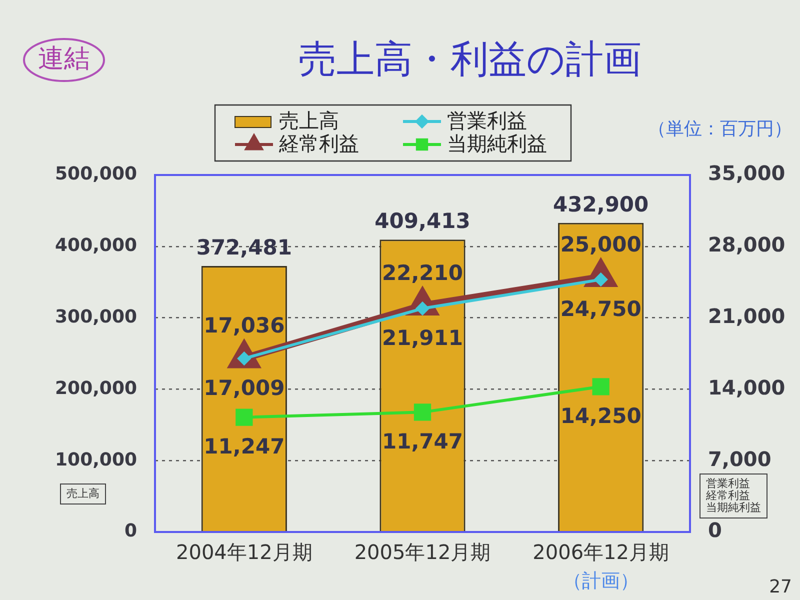 The image size is (800, 600). I want to click on legend-label: 売上高, so click(309, 120).